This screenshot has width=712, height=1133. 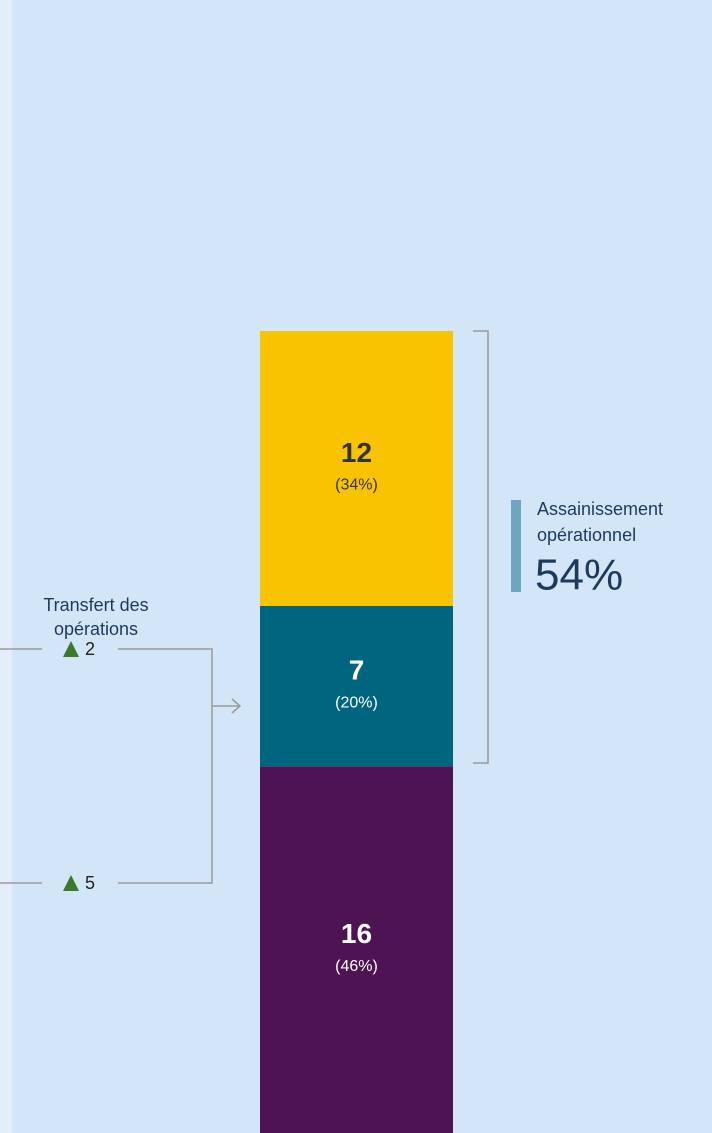 What do you see at coordinates (356, 702) in the screenshot?
I see `share-label: (20%)` at bounding box center [356, 702].